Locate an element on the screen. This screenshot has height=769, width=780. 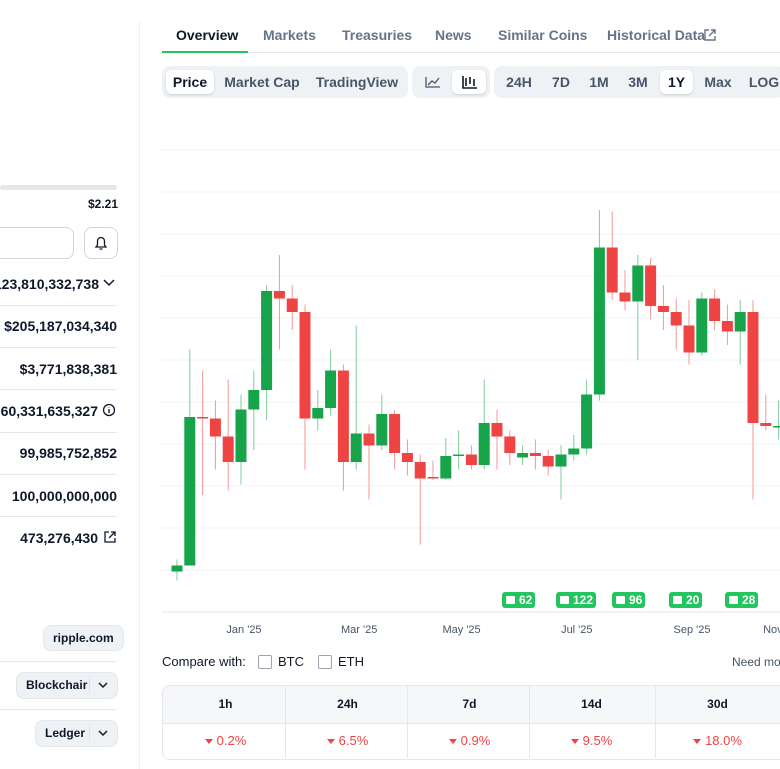
compare-option: BTC is located at coordinates (291, 661).